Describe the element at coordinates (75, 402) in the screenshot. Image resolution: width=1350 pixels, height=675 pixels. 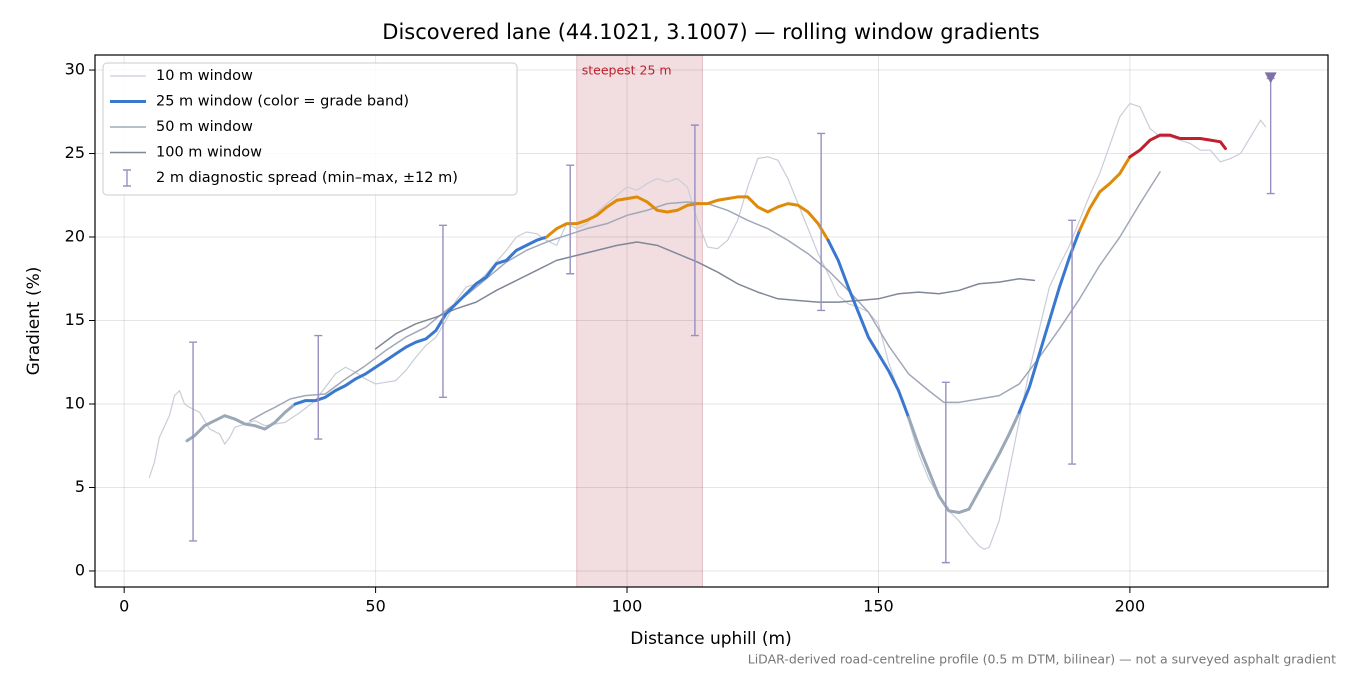
I see `y-tick-label: 10` at that location.